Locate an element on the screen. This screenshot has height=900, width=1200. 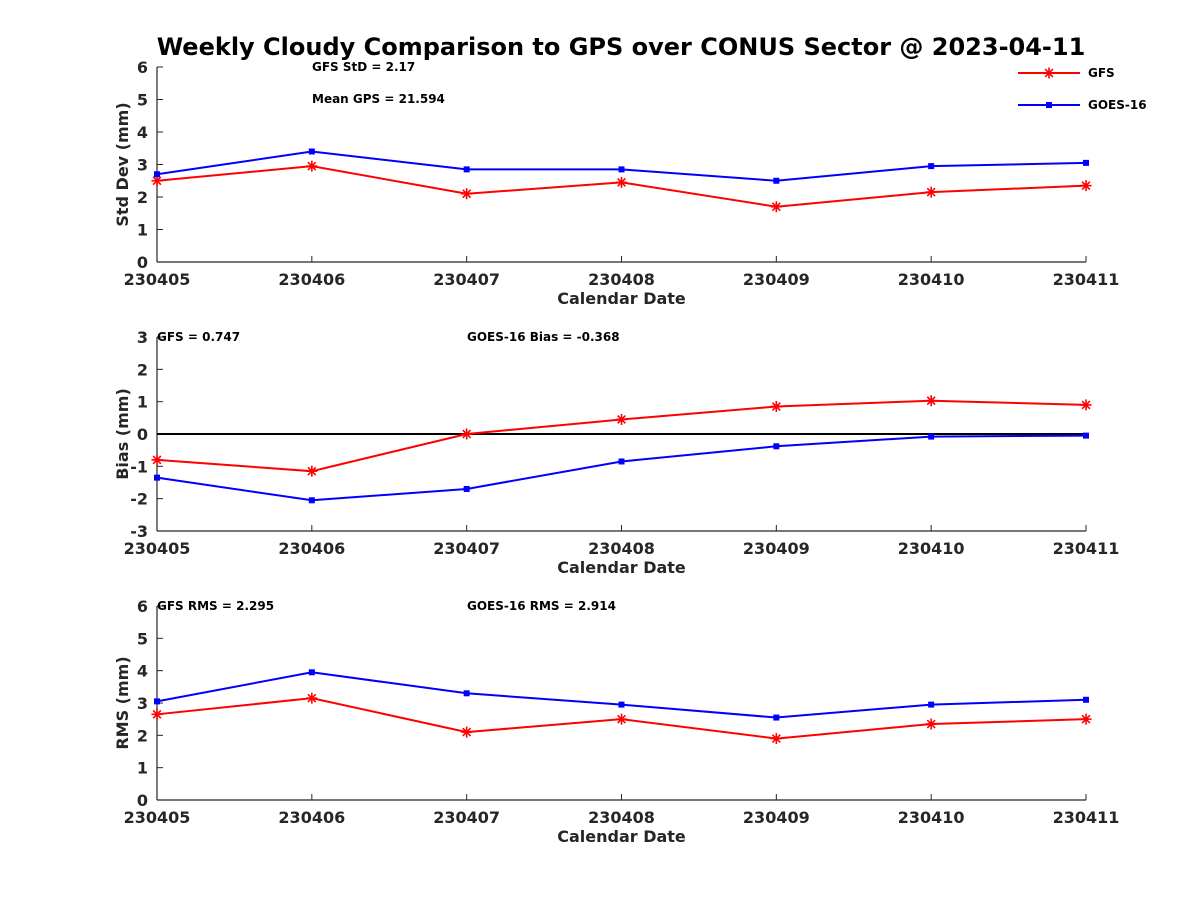
y-axis-label: Bias (mm) is located at coordinates (122, 434).